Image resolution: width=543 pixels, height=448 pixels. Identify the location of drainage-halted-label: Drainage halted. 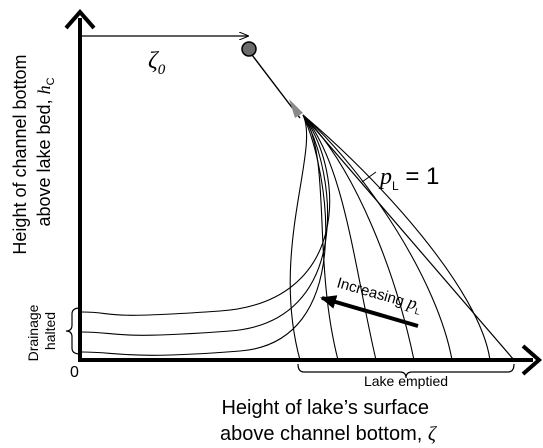
(41, 331).